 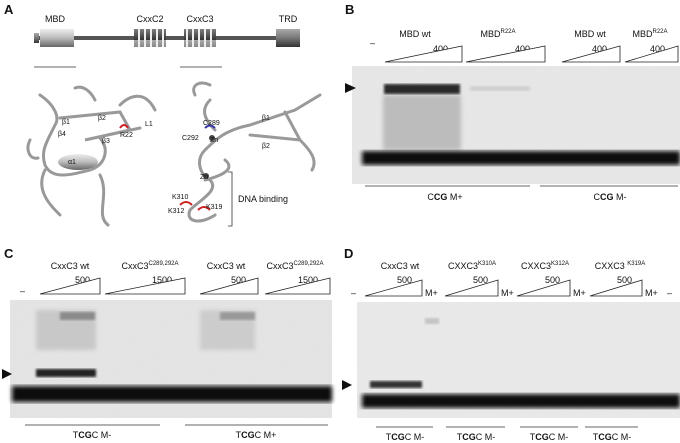 I want to click on lane-group-label: CXXC3K312A, so click(x=545, y=266).